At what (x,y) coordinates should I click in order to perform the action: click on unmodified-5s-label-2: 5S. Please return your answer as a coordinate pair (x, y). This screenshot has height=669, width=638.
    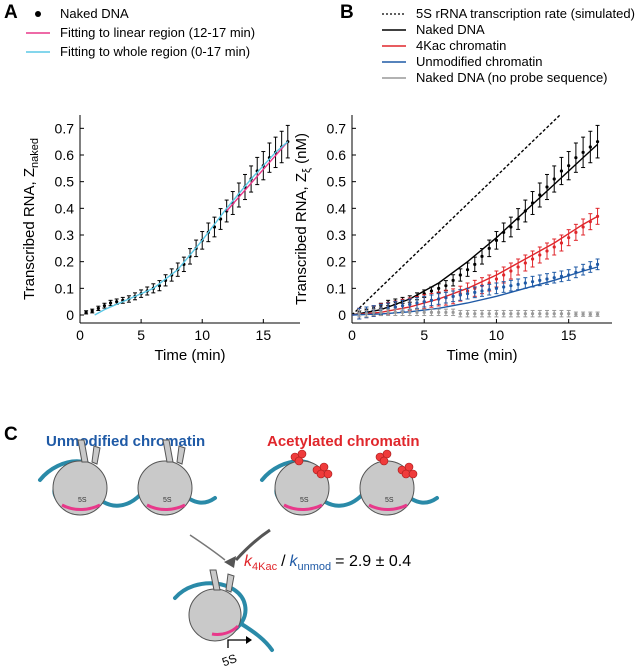
    Looking at the image, I should click on (167, 500).